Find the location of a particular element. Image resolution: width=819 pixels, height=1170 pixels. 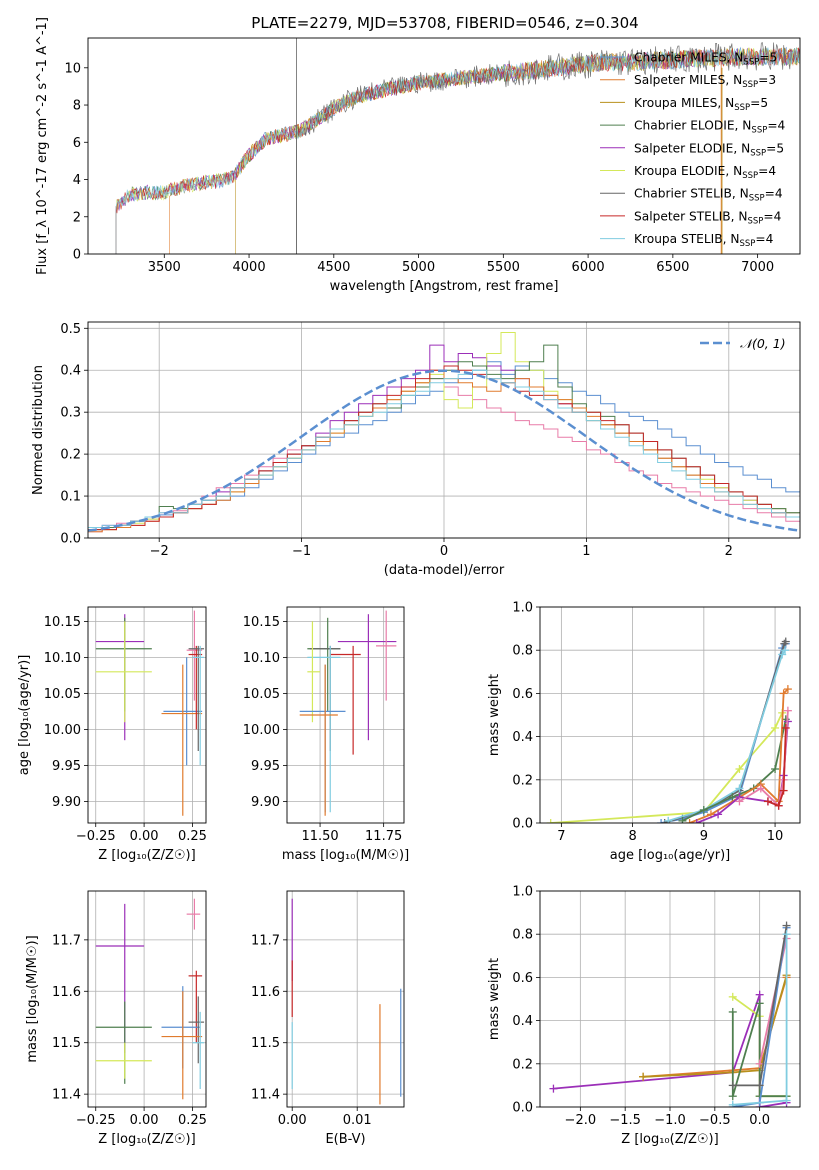

lines-massweight_vs_age is located at coordinates (669, 730).